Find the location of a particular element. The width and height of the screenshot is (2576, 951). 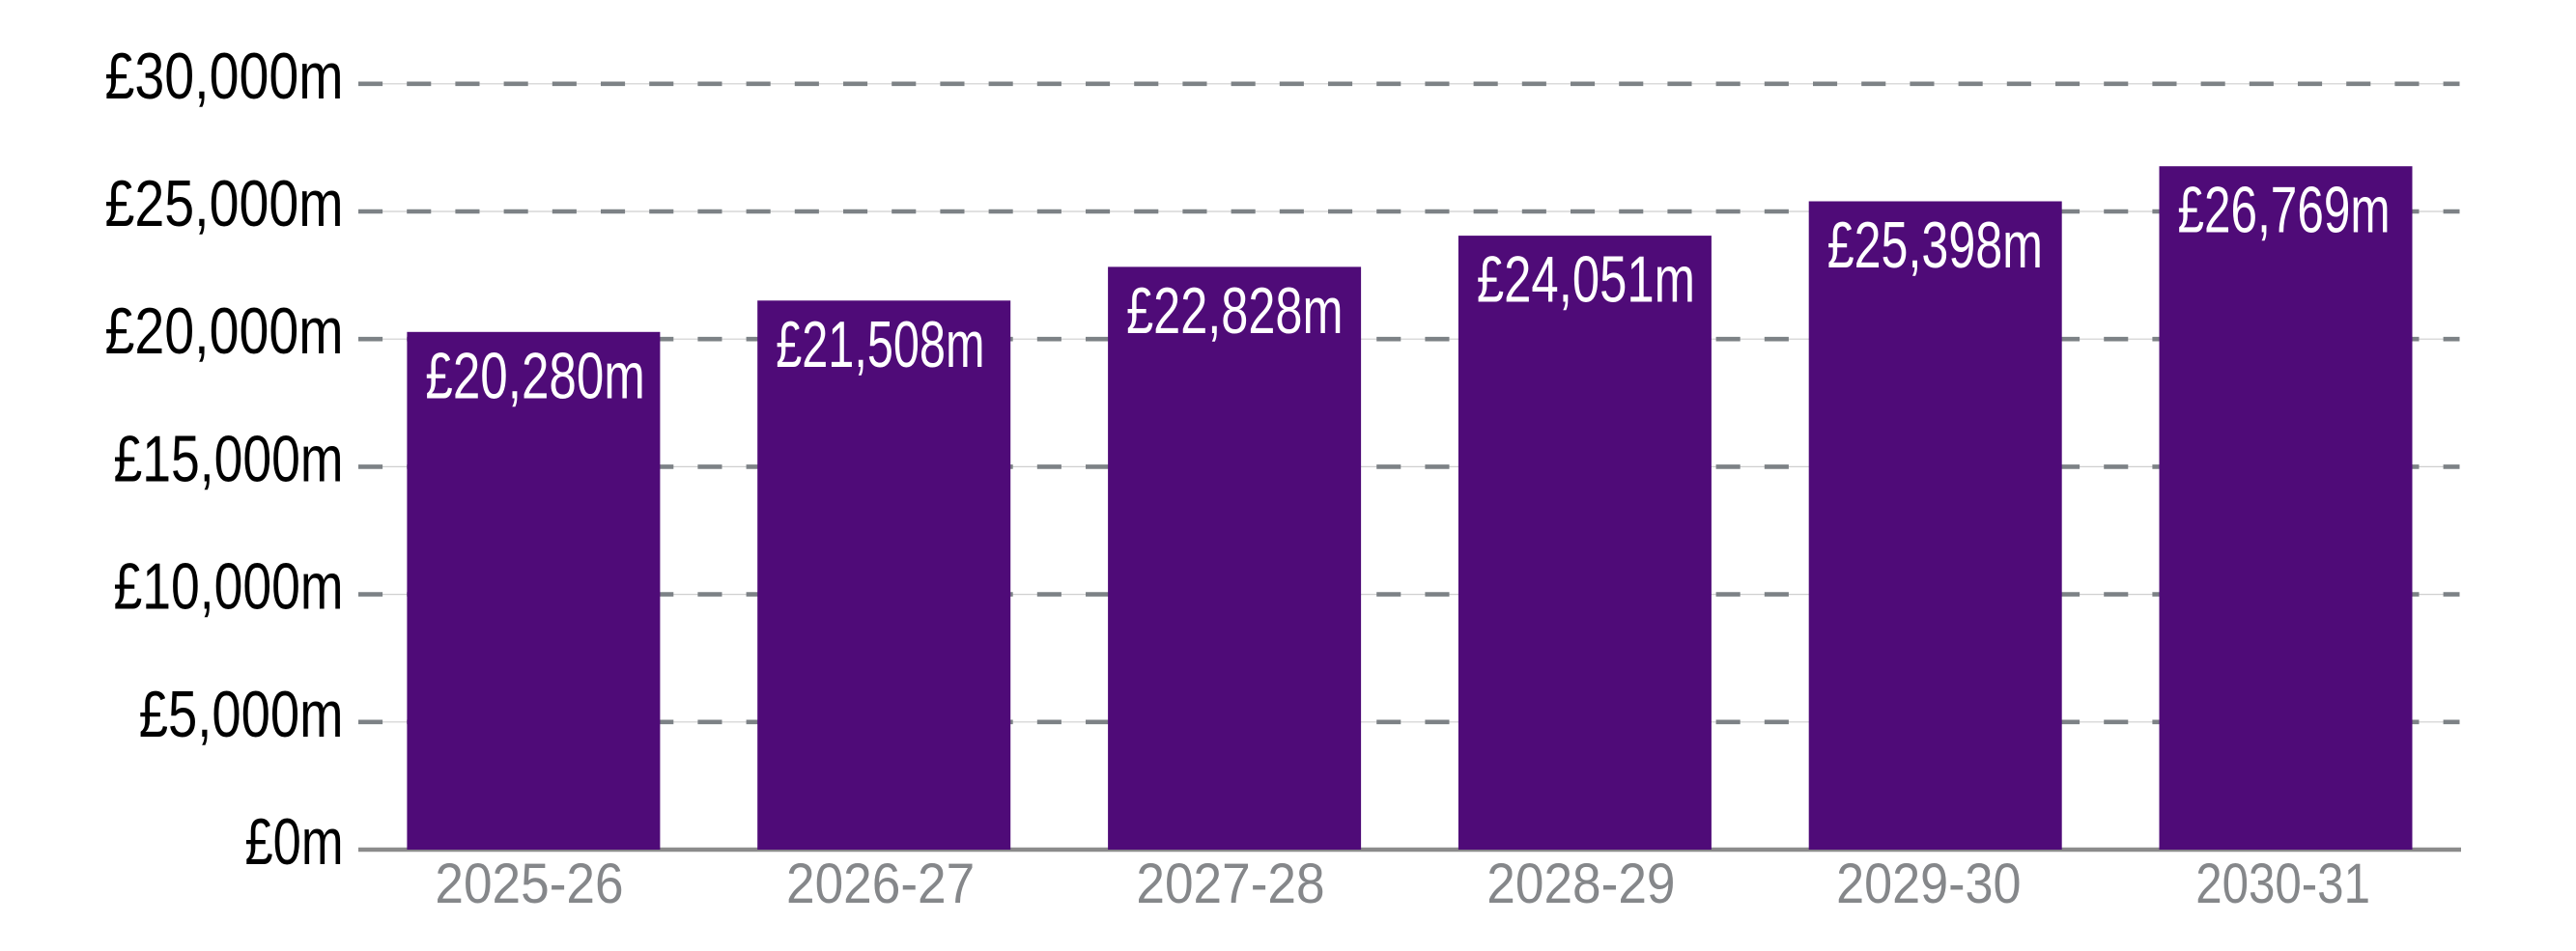

svg-text: £25,398m is located at coordinates (1935, 245).